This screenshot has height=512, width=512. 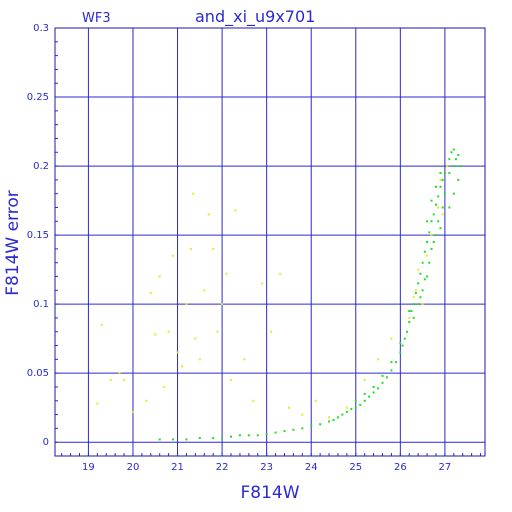 I want to click on y-tick-label: 0.1, so click(x=41, y=304).